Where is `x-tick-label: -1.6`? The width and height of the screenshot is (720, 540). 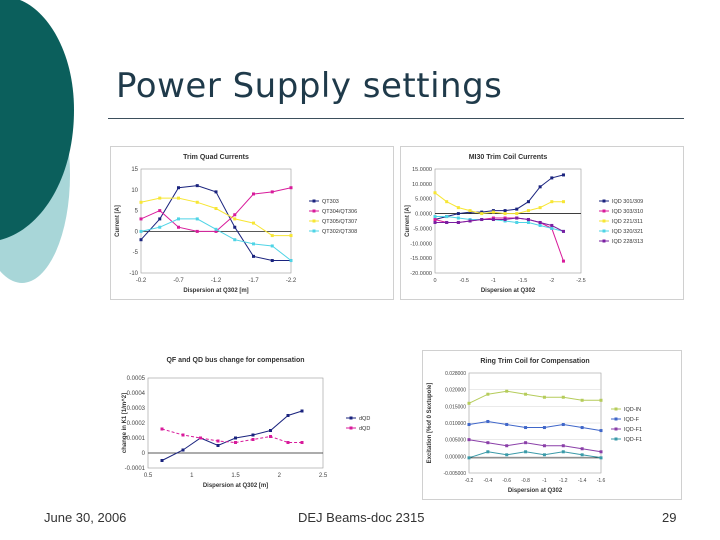 x-tick-label: -1.6 is located at coordinates (601, 481).